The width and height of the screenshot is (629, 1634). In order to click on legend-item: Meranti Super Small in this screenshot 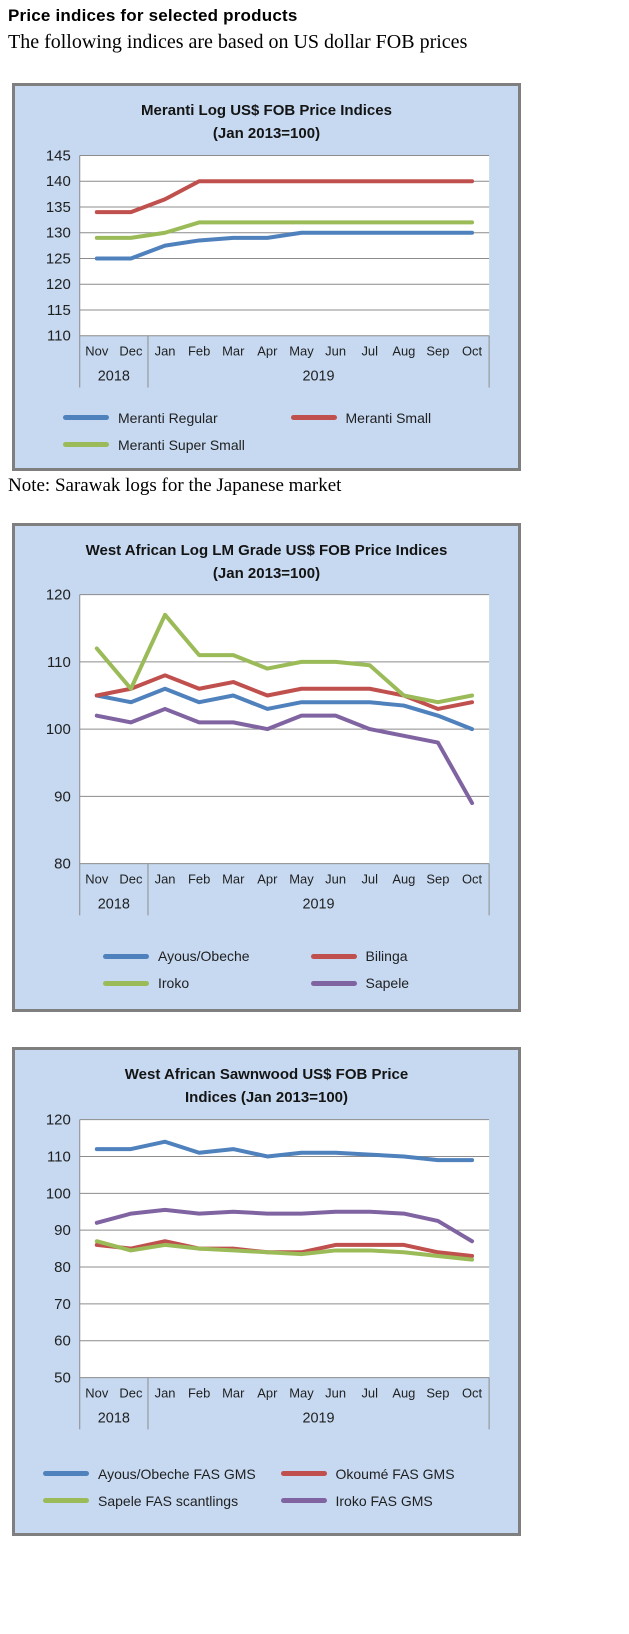, I will do `click(177, 445)`.